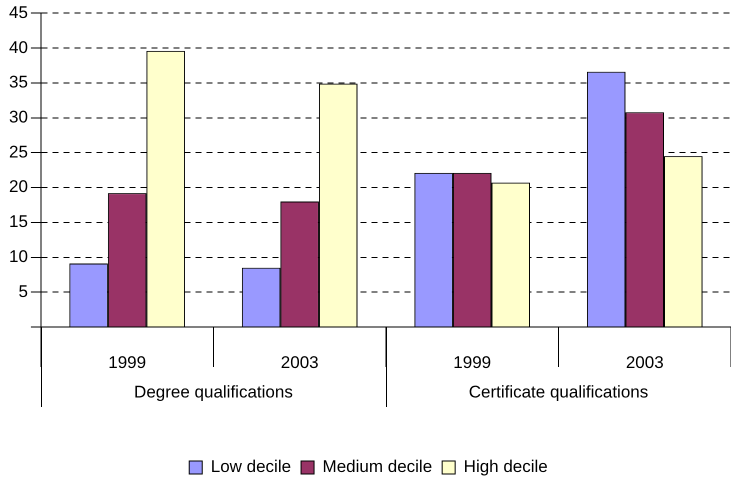 The width and height of the screenshot is (731, 492). What do you see at coordinates (558, 392) in the screenshot?
I see `text: Certificate qualifications` at bounding box center [558, 392].